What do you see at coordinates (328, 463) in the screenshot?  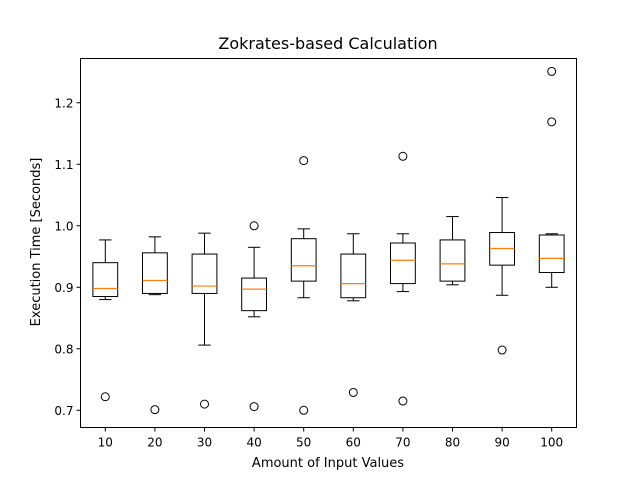 I see `x-axis-label: Amount of Input Values` at bounding box center [328, 463].